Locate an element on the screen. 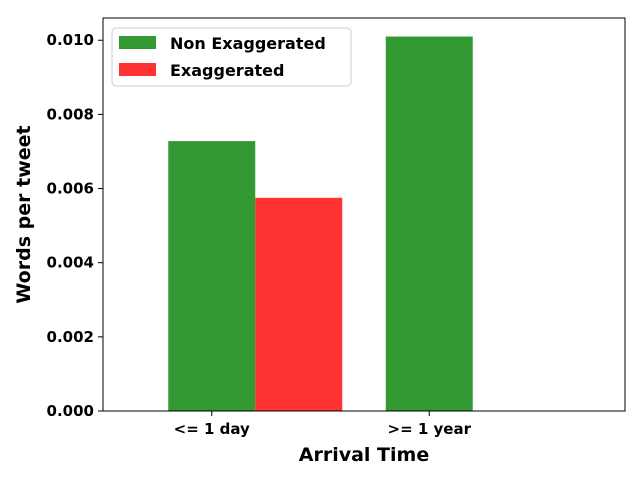 The image size is (640, 480). x-tick-label: >= 1 year is located at coordinates (430, 429).